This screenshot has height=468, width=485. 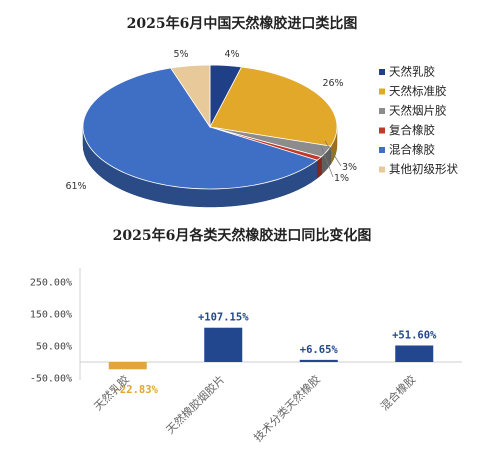 What do you see at coordinates (51, 315) in the screenshot?
I see `y-tick-label-1: 150.00%` at bounding box center [51, 315].